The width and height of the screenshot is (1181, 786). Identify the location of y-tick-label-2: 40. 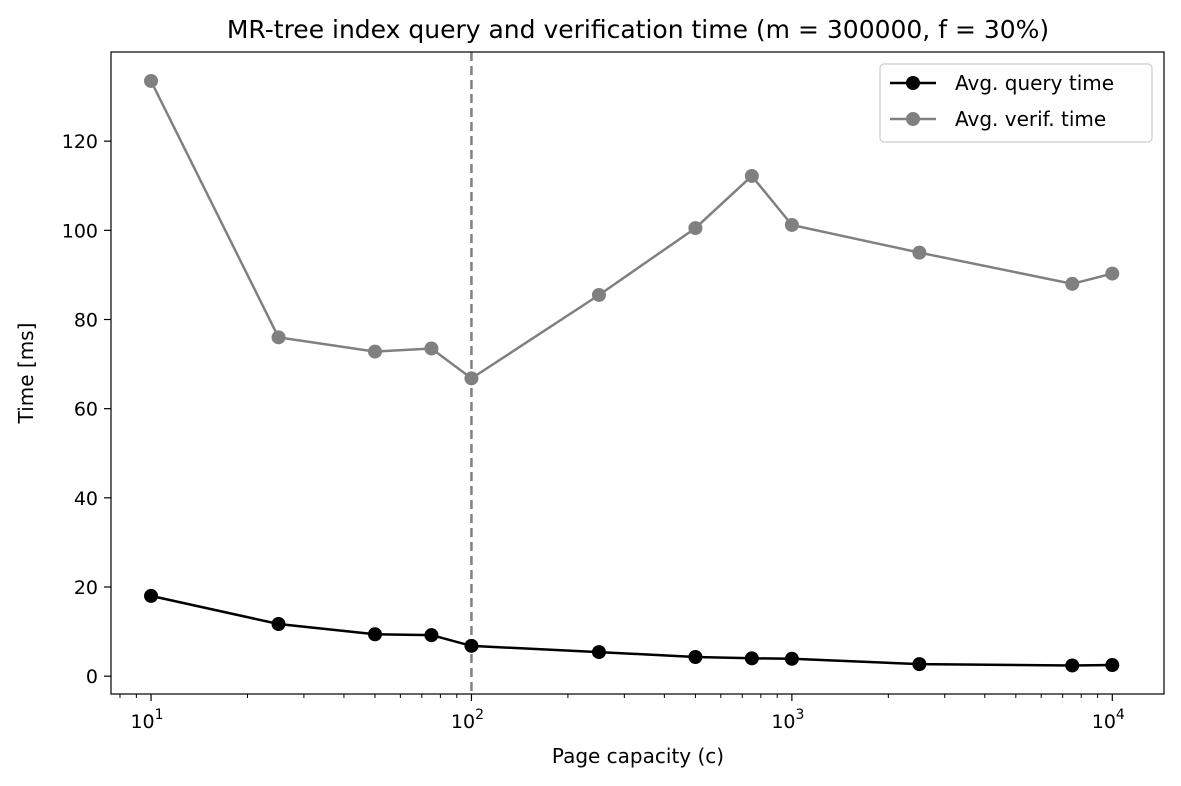
(86, 499).